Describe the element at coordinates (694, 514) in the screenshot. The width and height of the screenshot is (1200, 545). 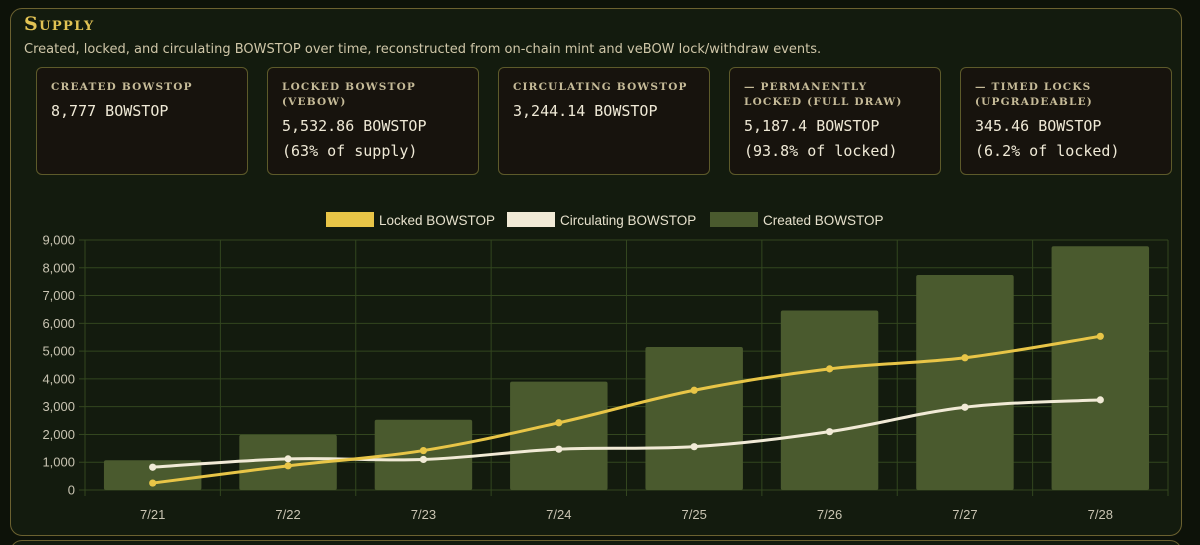
I see `x-tick-label: 7/25` at that location.